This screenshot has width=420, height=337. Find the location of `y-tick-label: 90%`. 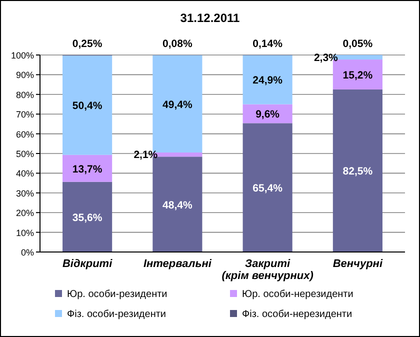

y-tick-label: 90% is located at coordinates (25, 75).